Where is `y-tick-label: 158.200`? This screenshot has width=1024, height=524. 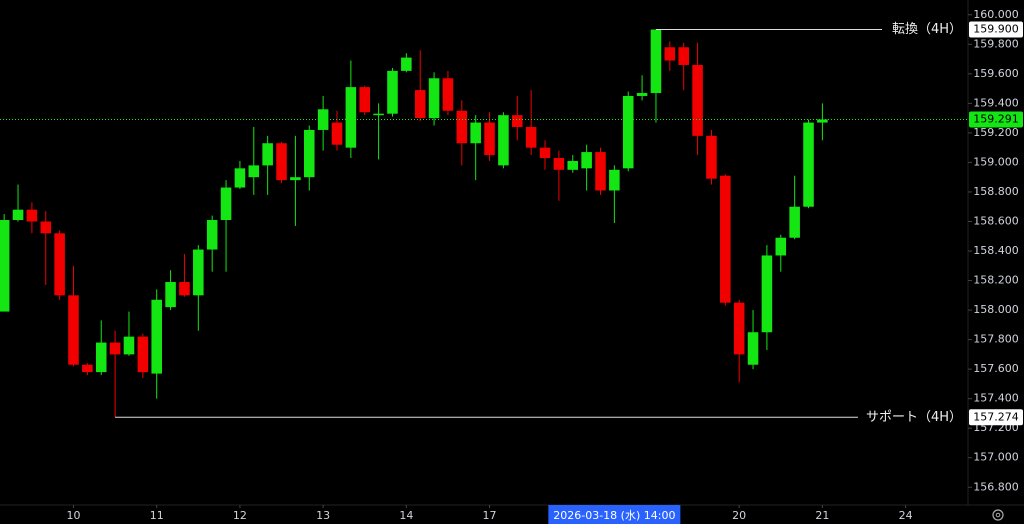
y-tick-label: 158.200 is located at coordinates (996, 280).